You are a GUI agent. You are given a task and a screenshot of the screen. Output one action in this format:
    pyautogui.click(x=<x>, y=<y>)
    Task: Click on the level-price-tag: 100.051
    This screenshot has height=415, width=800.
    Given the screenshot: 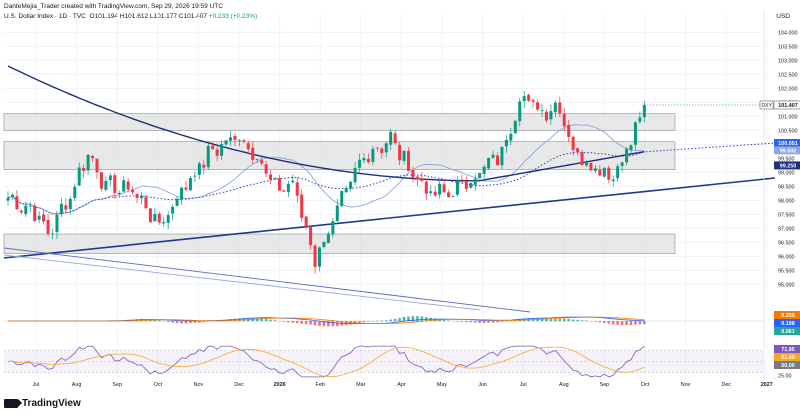 What is the action you would take?
    pyautogui.click(x=787, y=143)
    